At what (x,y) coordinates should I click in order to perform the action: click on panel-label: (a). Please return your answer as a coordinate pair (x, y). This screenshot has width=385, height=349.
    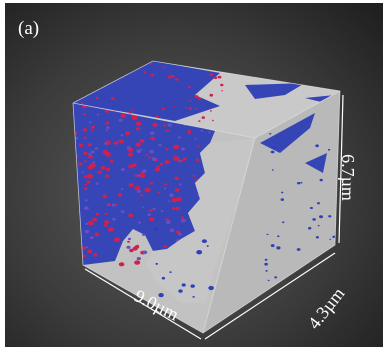
    Looking at the image, I should click on (29, 28).